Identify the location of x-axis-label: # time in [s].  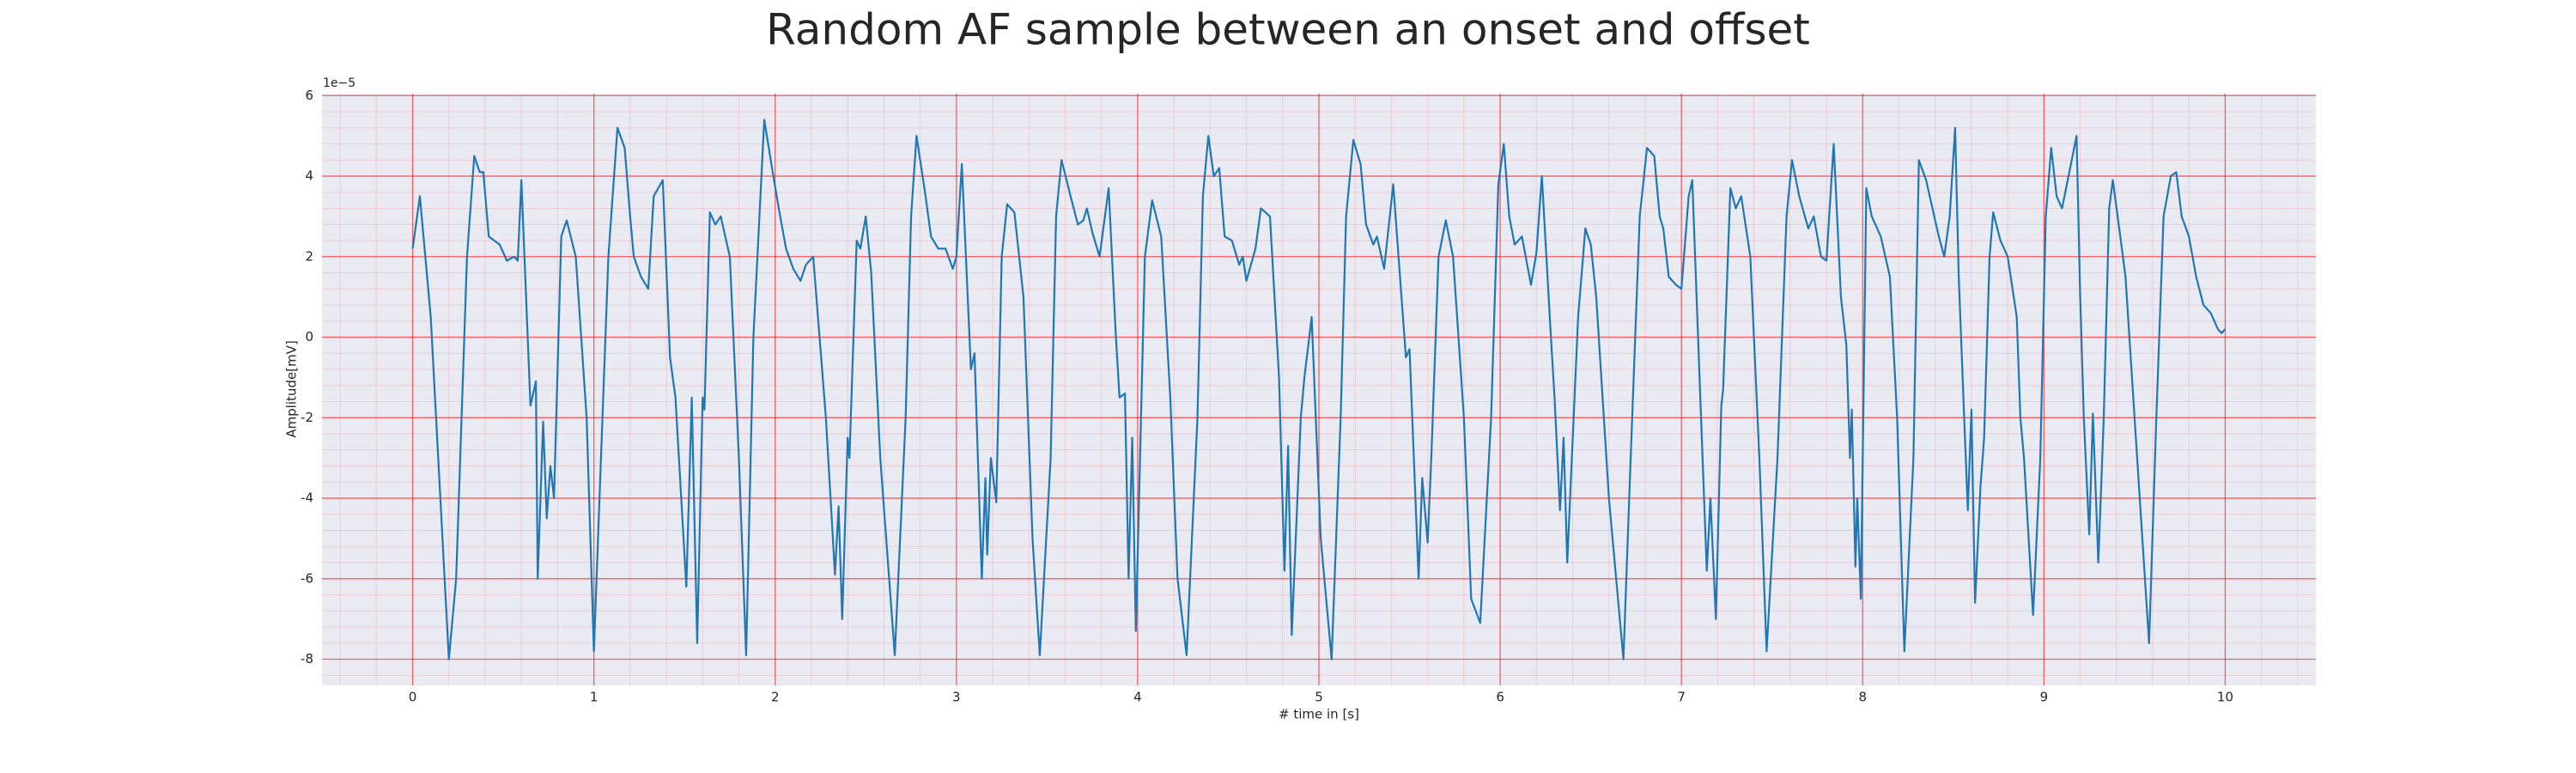
(1319, 714).